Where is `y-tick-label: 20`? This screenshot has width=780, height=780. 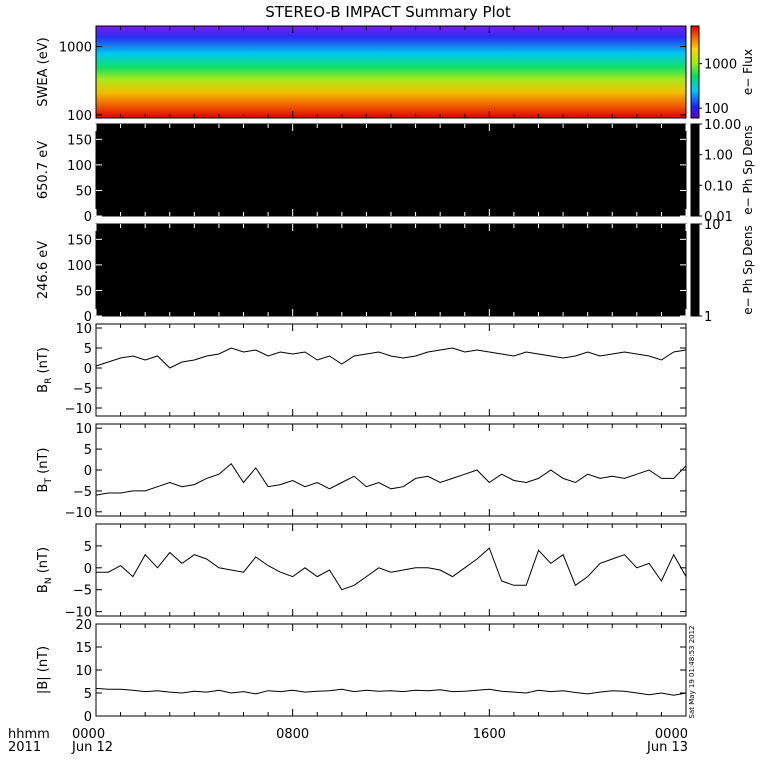
y-tick-label: 20 is located at coordinates (83, 625).